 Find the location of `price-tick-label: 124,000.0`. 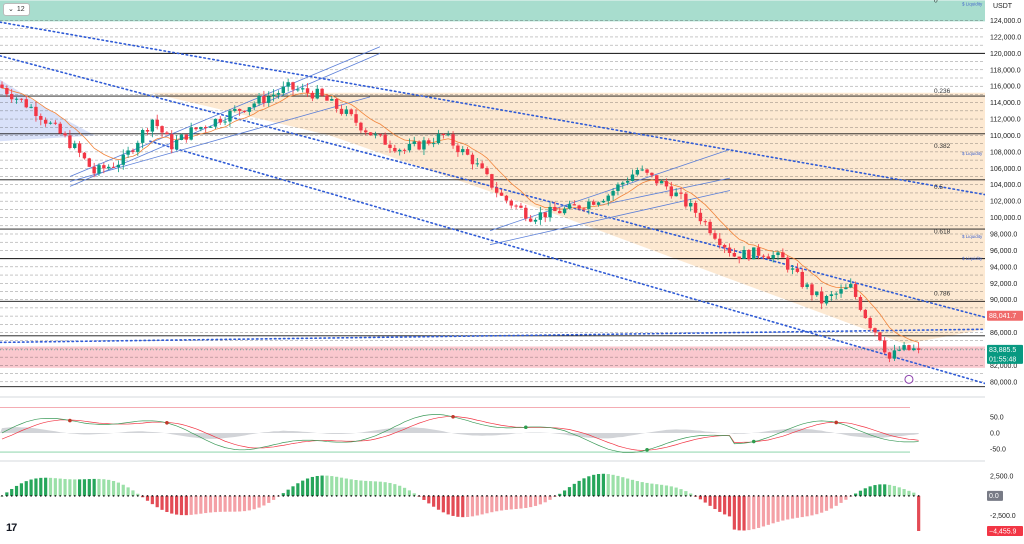

price-tick-label: 124,000.0 is located at coordinates (1005, 21).